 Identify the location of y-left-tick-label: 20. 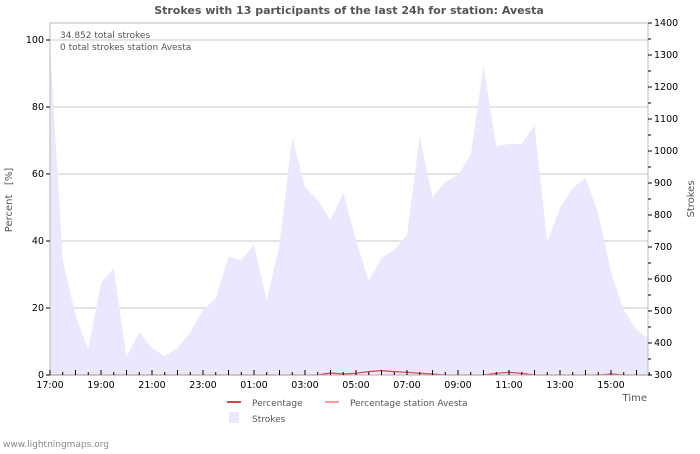
(38, 308).